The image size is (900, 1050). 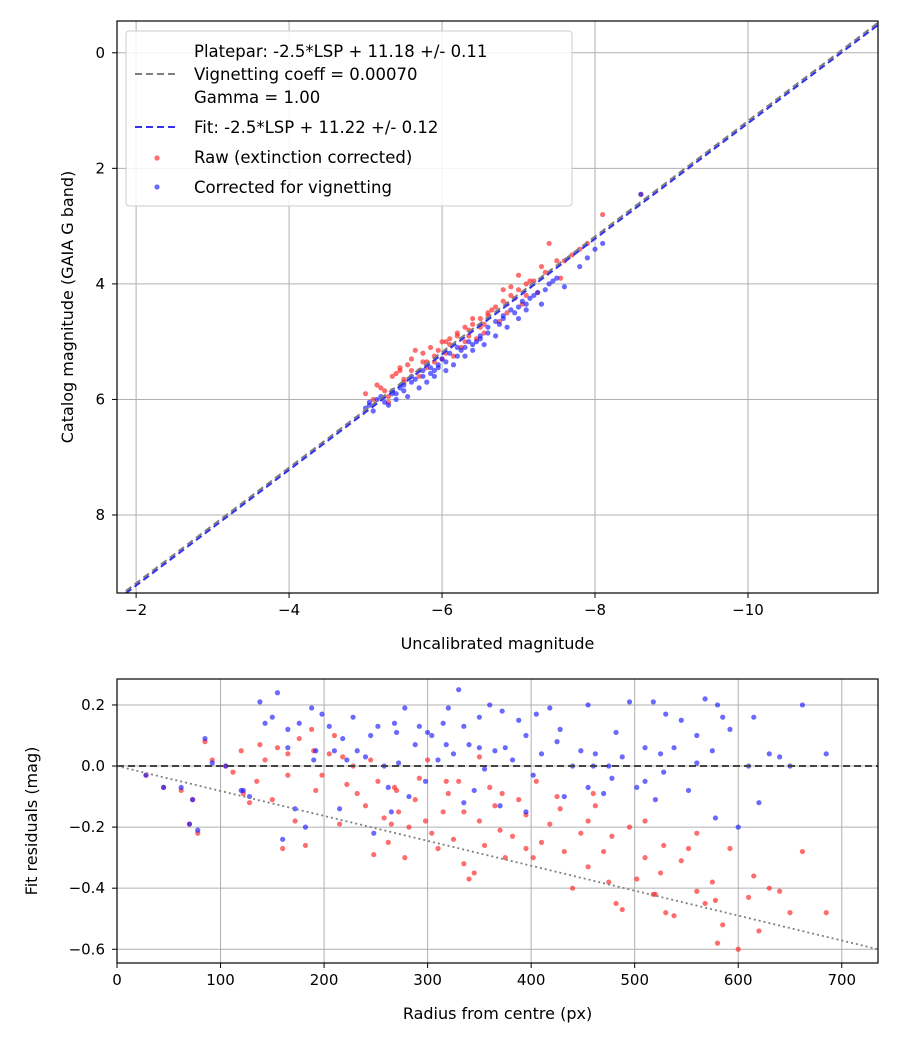 What do you see at coordinates (303, 157) in the screenshot?
I see `legend-raw-label: Raw (extinction corrected)` at bounding box center [303, 157].